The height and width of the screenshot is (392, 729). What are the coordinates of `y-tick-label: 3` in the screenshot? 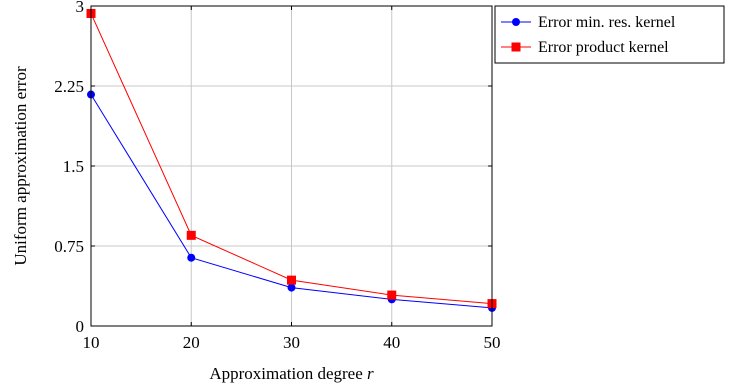 It's located at (80, 8).